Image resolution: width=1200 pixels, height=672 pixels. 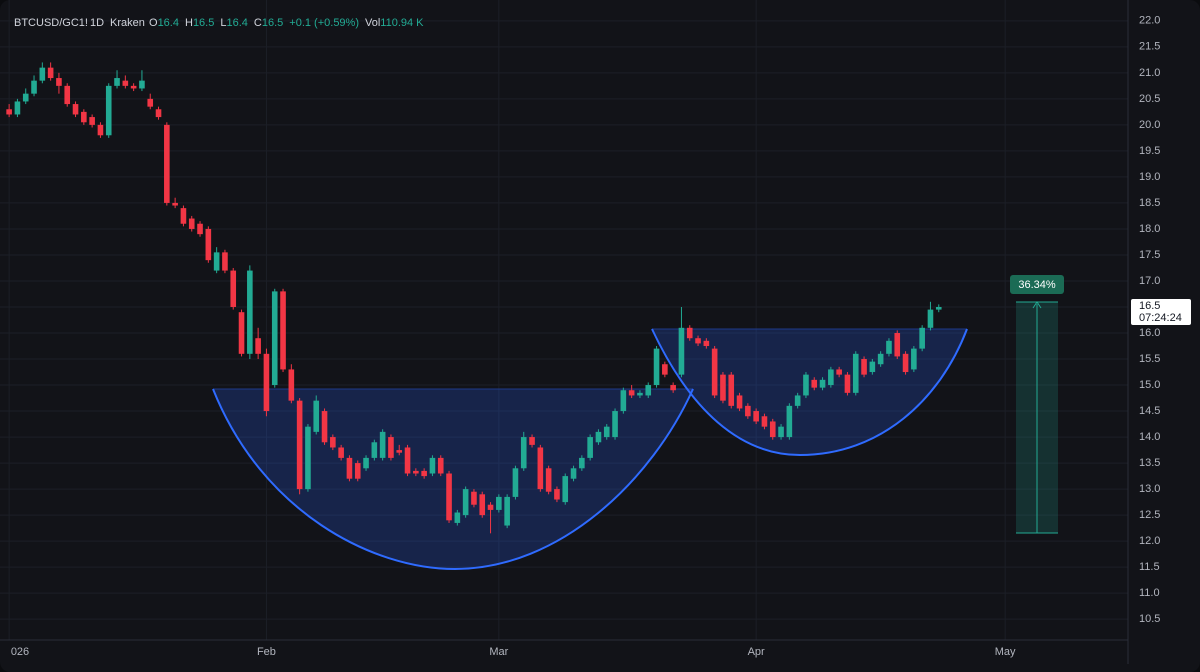 What do you see at coordinates (1149, 281) in the screenshot?
I see `y-tick-label: 17.0` at bounding box center [1149, 281].